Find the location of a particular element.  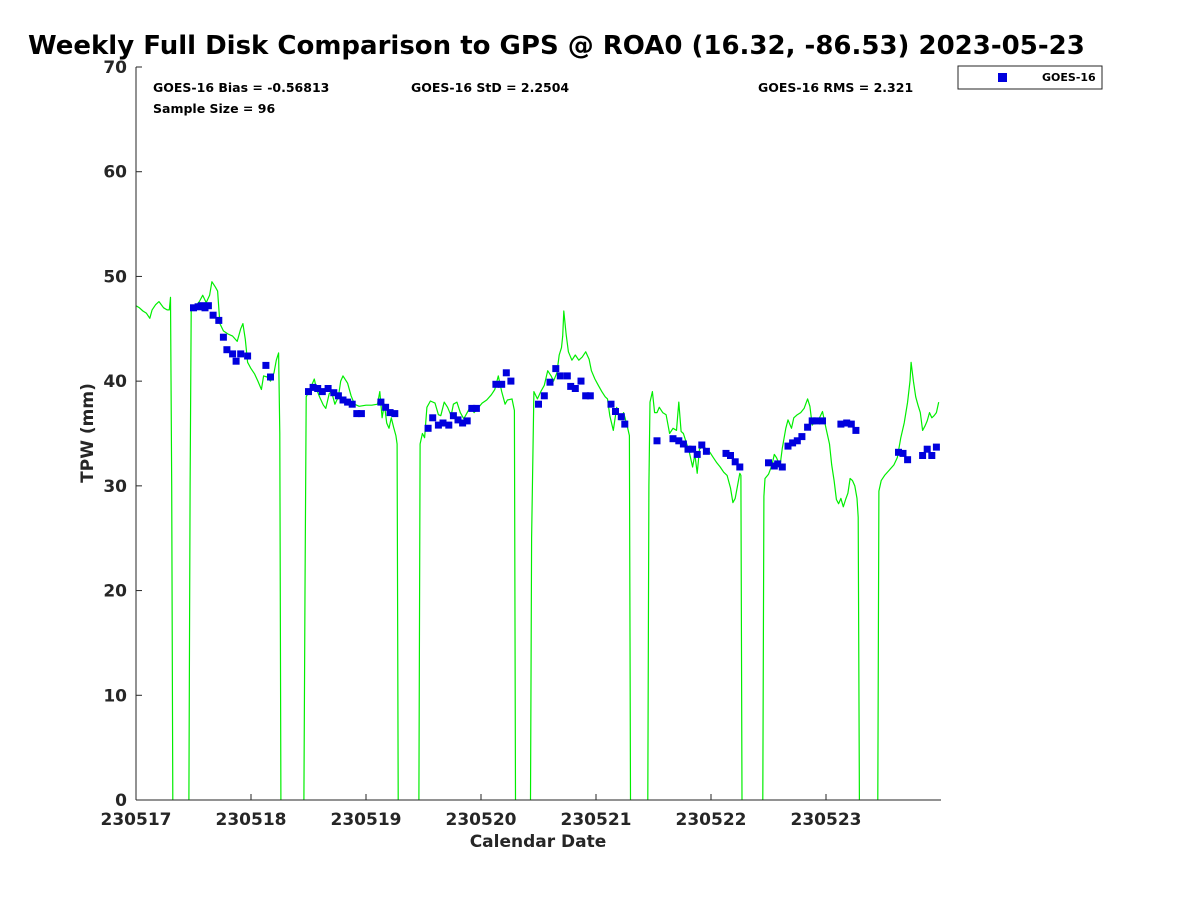

y-axis-label: TPW (mm) is located at coordinates (88, 433).